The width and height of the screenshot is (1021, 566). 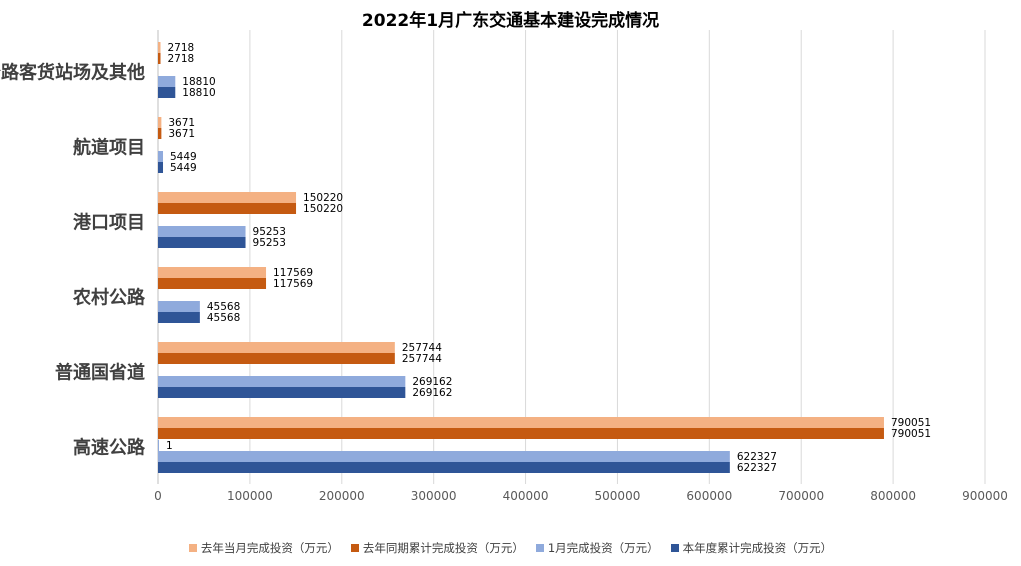 I want to click on category-label: 公路客货站场及其他, so click(x=72, y=73).